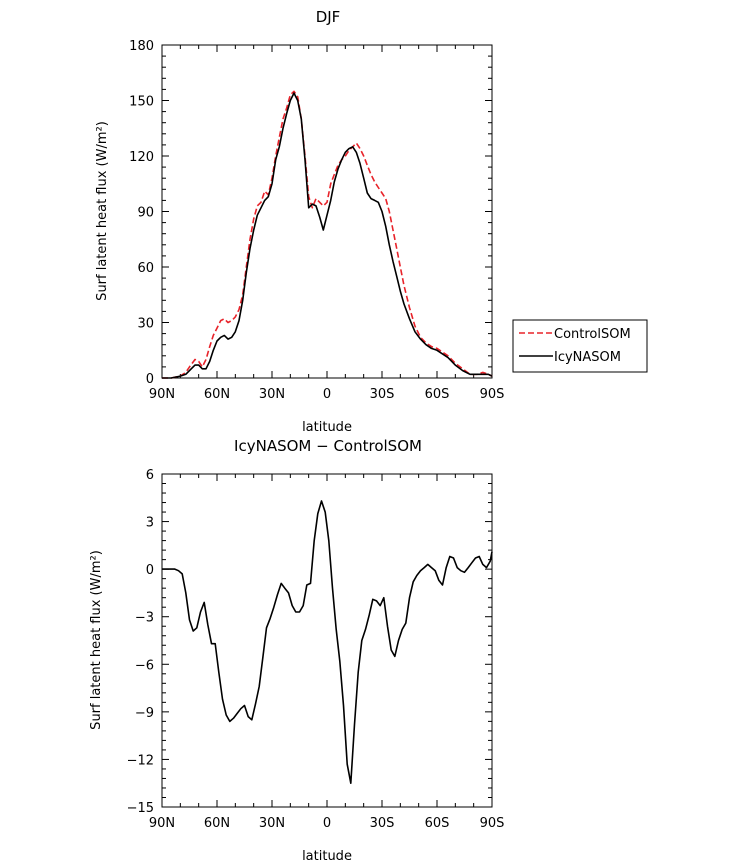  What do you see at coordinates (145, 268) in the screenshot?
I see `top-y-tick-label: 60` at bounding box center [145, 268].